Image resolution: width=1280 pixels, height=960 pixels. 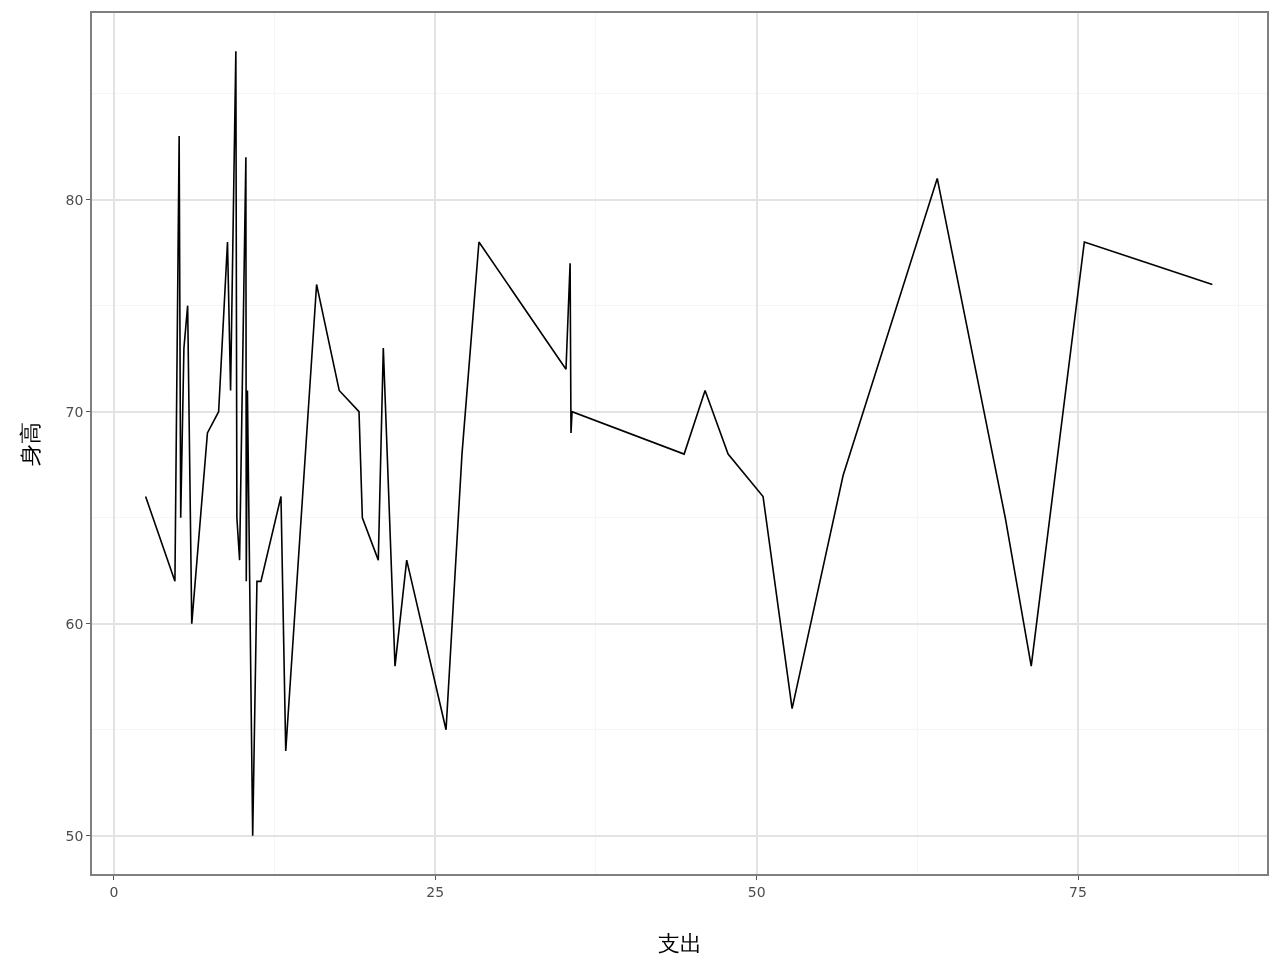 What do you see at coordinates (114, 891) in the screenshot?
I see `x-tick-label: 0` at bounding box center [114, 891].